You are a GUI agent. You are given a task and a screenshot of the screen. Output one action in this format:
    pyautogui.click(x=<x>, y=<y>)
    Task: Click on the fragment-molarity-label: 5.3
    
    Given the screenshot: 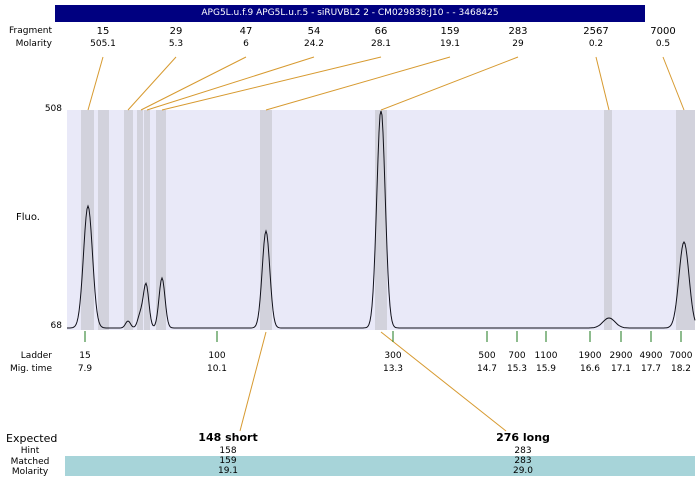 What is the action you would take?
    pyautogui.click(x=176, y=44)
    